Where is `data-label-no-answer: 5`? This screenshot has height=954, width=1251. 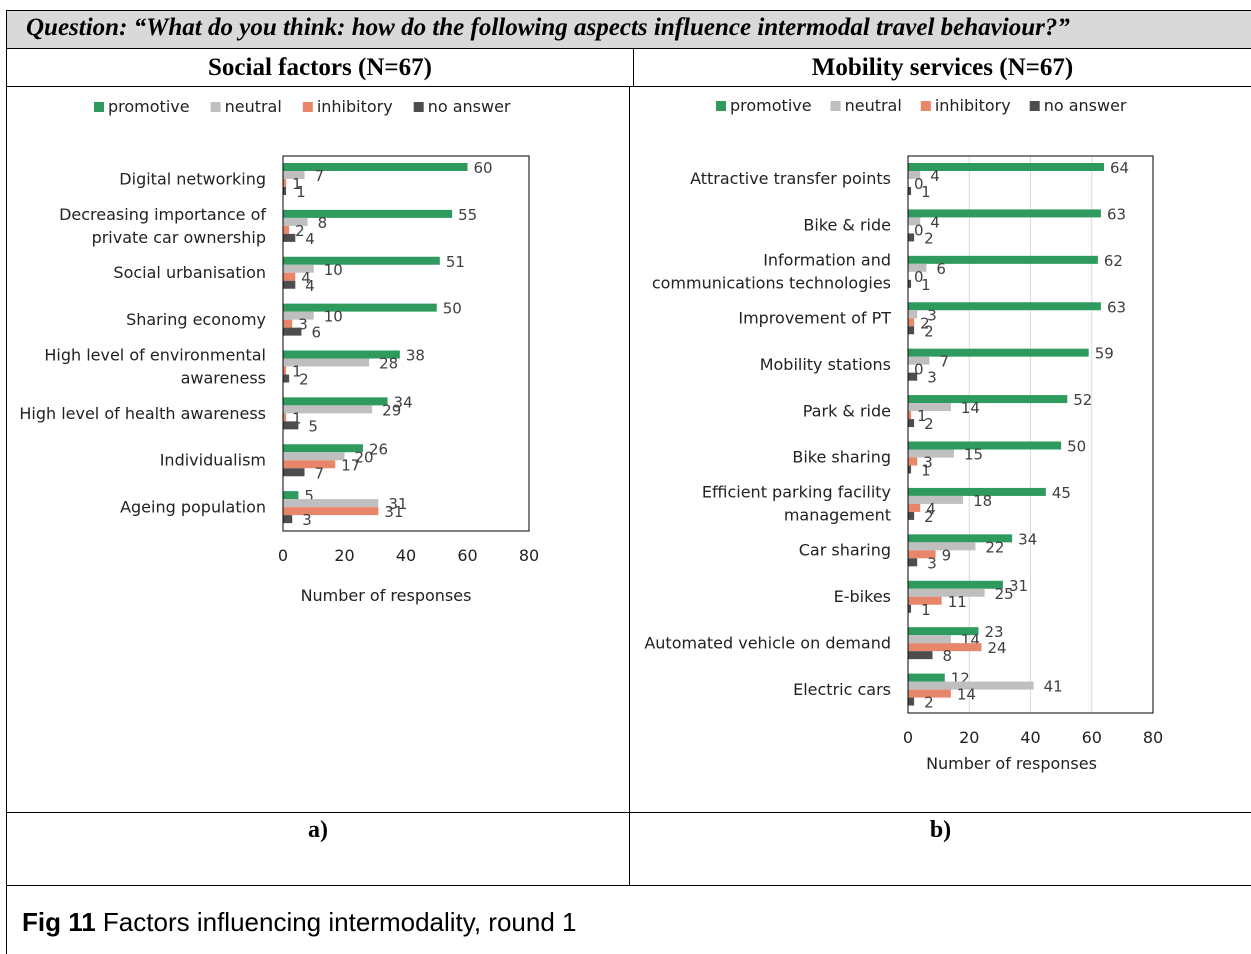 data-label-no-answer: 5 is located at coordinates (313, 426).